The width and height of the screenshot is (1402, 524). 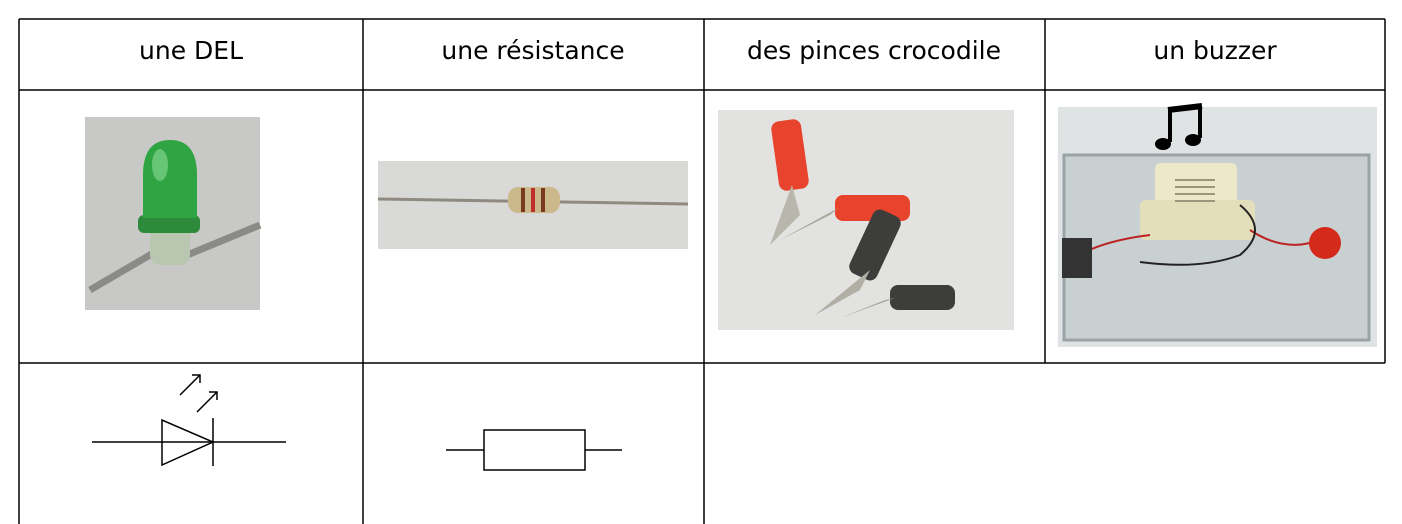 What do you see at coordinates (534, 450) in the screenshot?
I see `resistor-symbol` at bounding box center [534, 450].